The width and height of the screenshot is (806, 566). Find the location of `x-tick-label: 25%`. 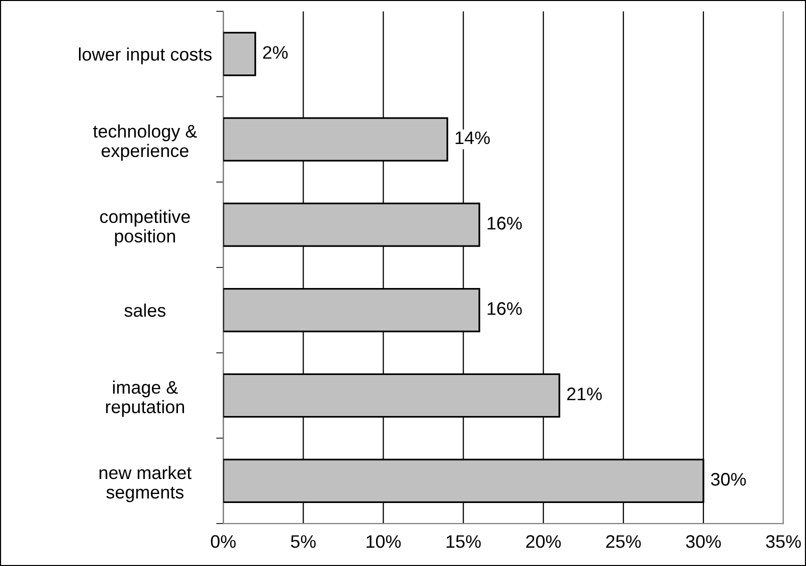

x-tick-label: 25% is located at coordinates (623, 541).